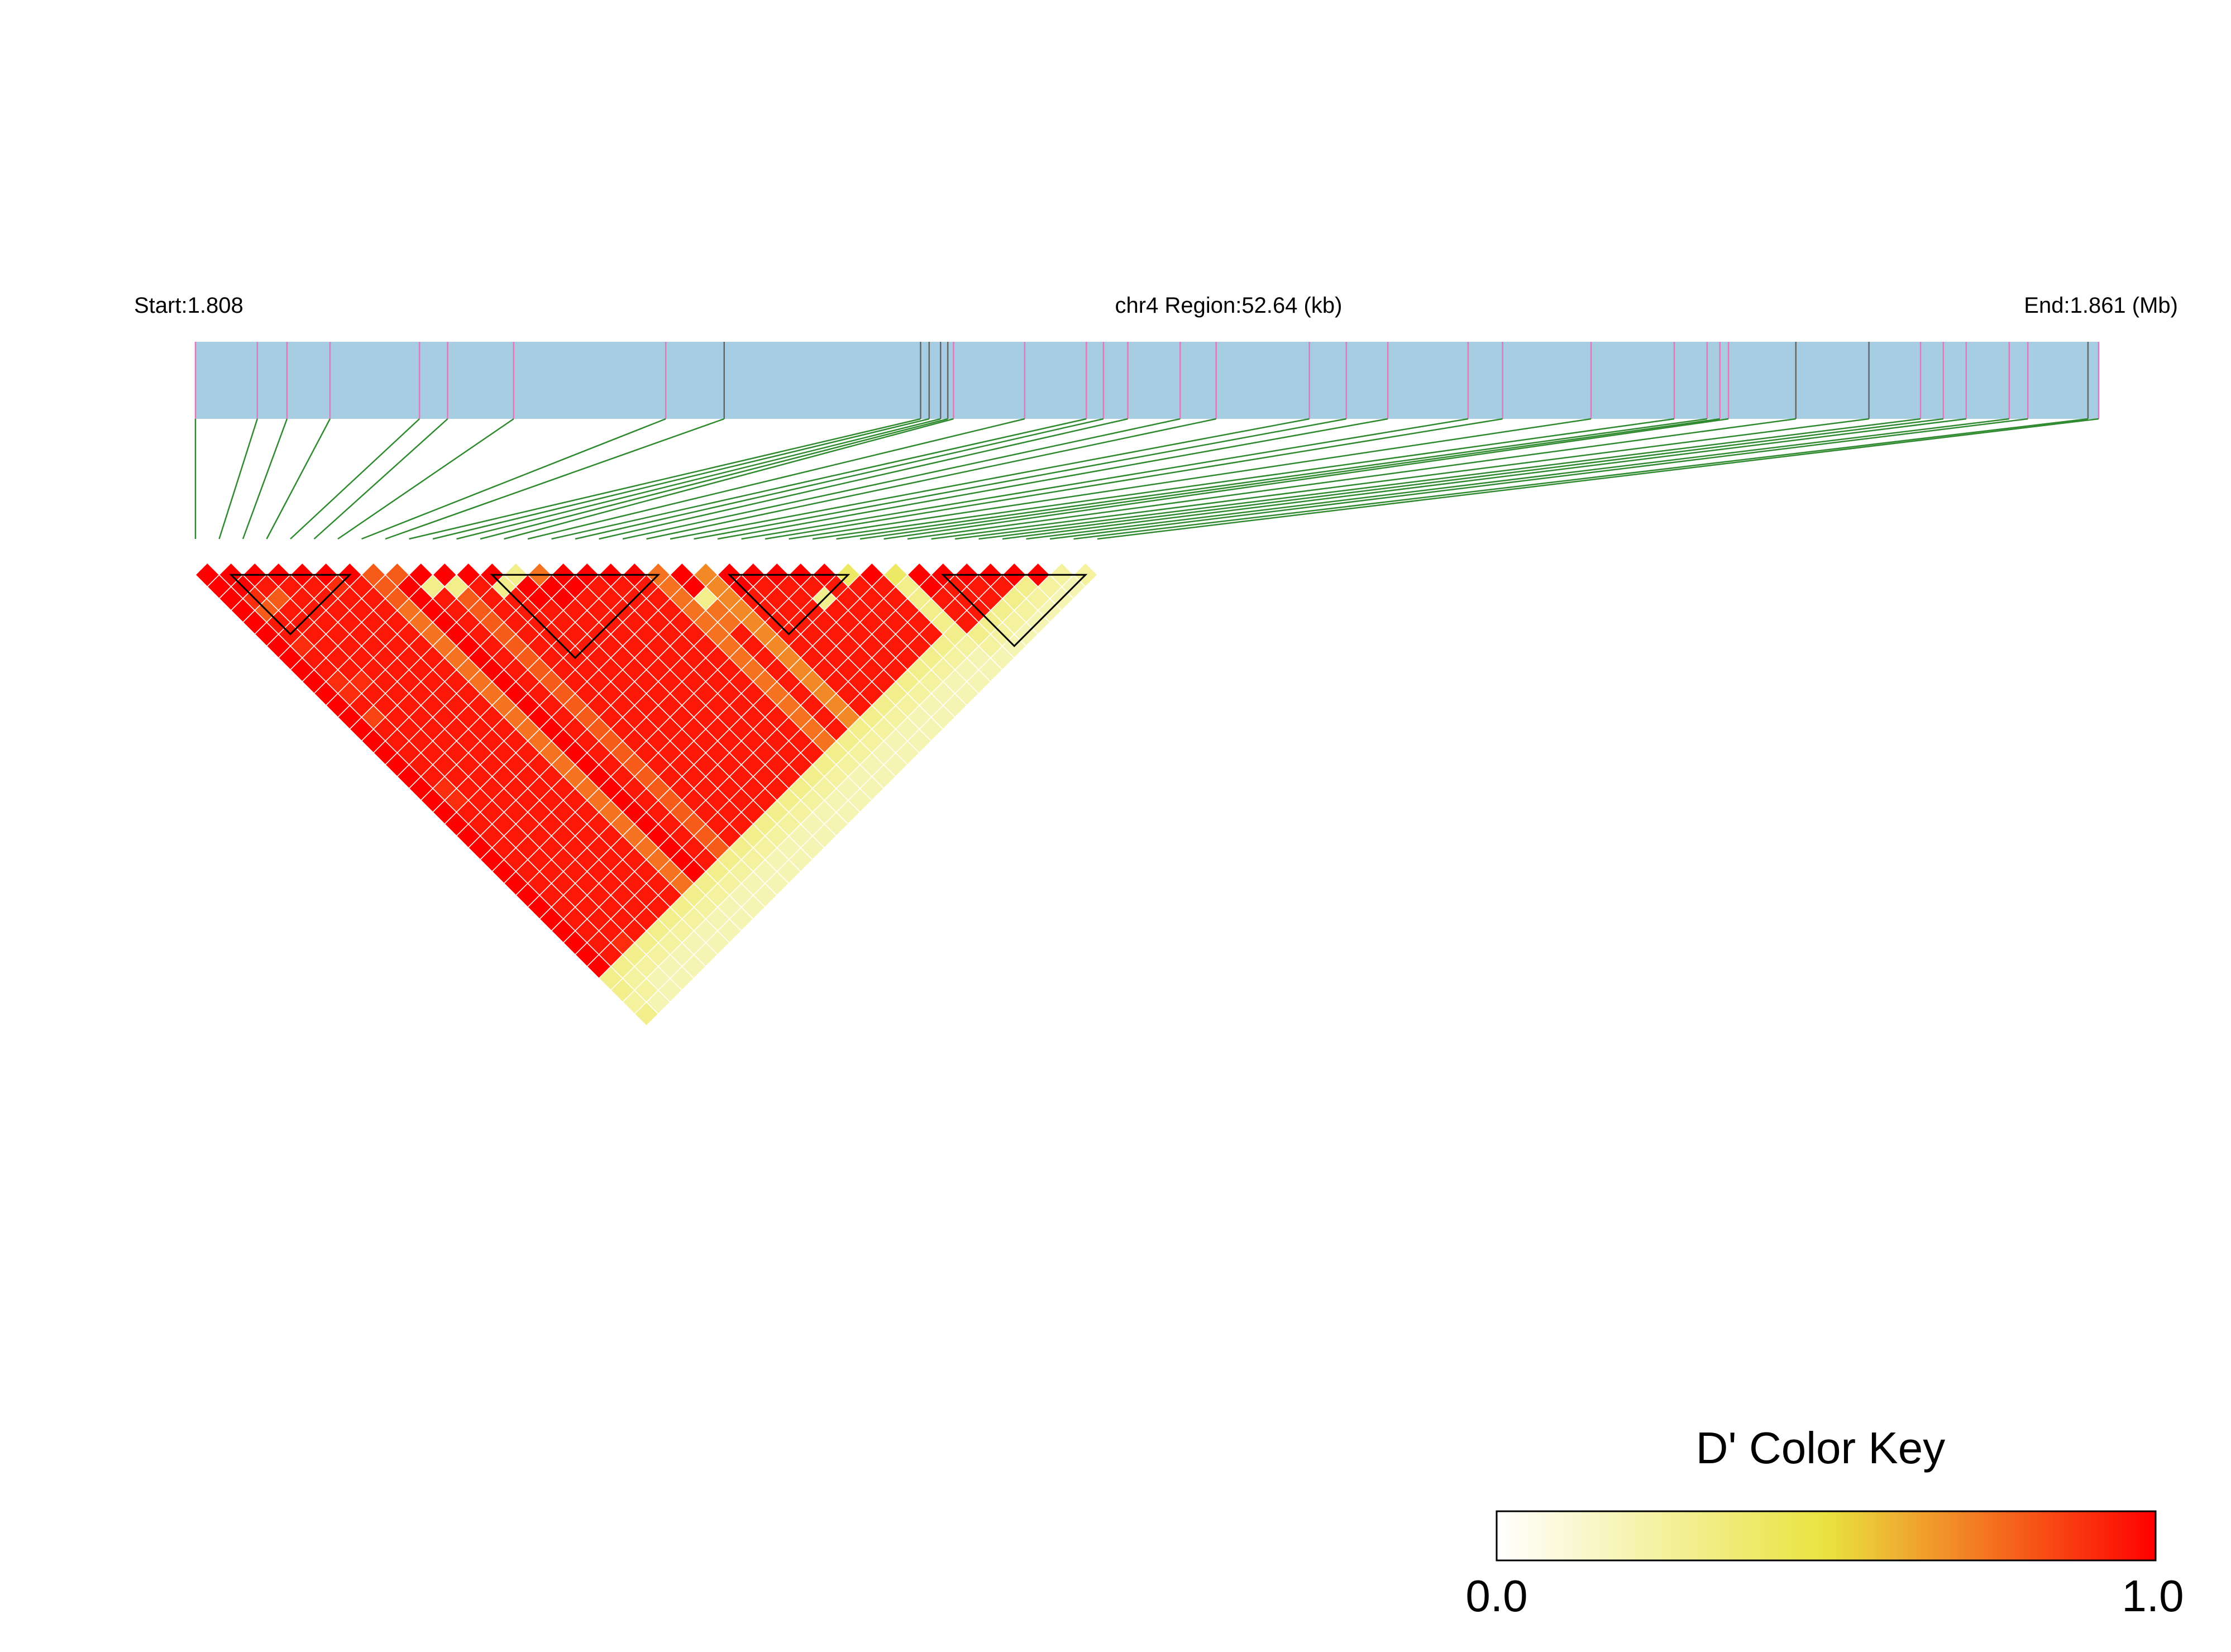 The height and width of the screenshot is (1652, 2231). What do you see at coordinates (188, 305) in the screenshot?
I see `start-label: Start:1.808` at bounding box center [188, 305].